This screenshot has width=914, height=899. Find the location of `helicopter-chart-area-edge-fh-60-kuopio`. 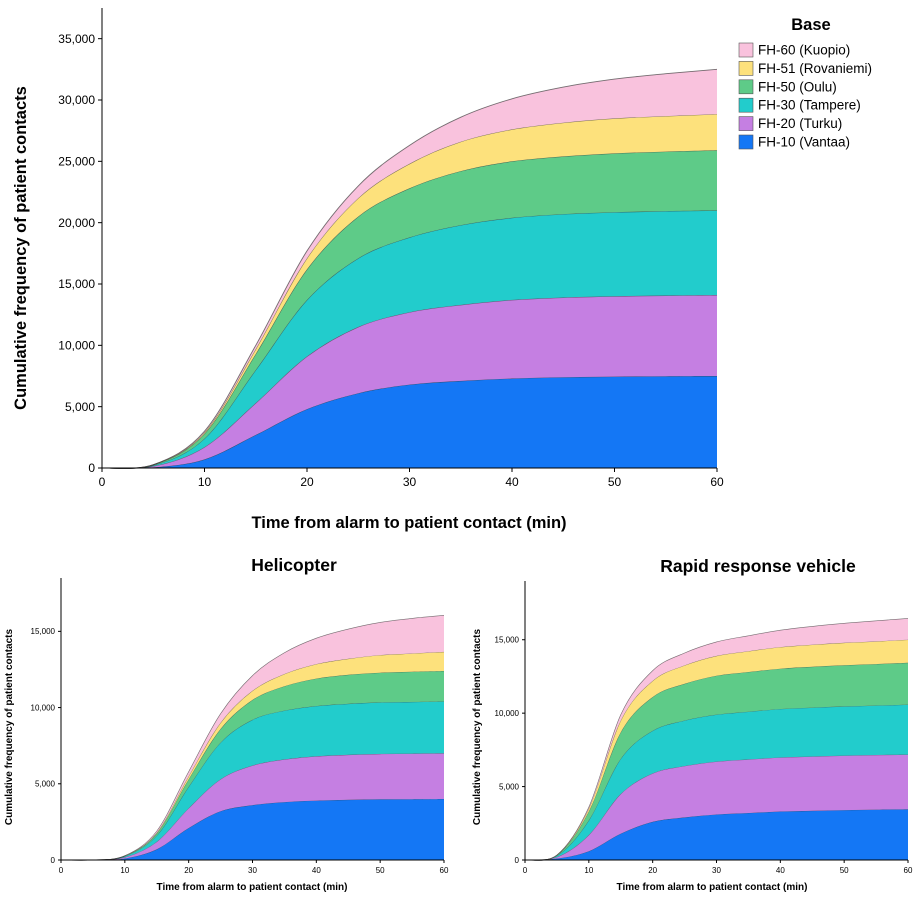

helicopter-chart-area-edge-fh-60-kuopio is located at coordinates (252, 738).